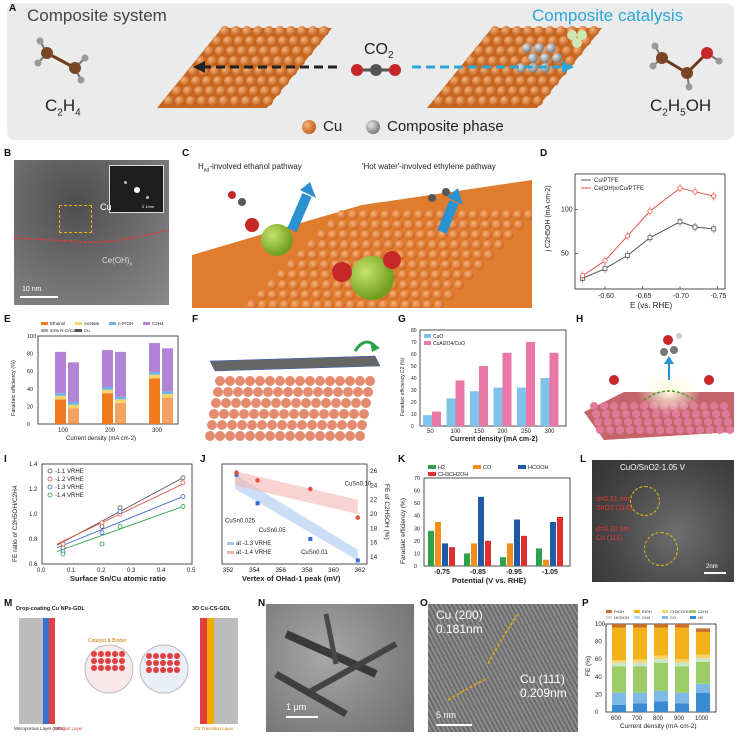 This screenshot has height=739, width=739. Describe the element at coordinates (414, 355) in the screenshot. I see `tick-label: 60` at that location.